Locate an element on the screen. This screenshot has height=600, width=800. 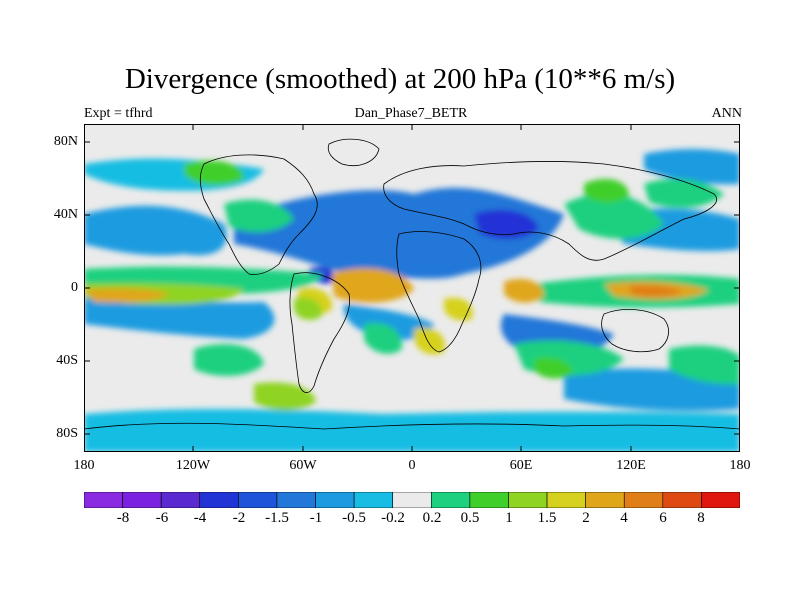
colorbar-label: 1 is located at coordinates (509, 518).